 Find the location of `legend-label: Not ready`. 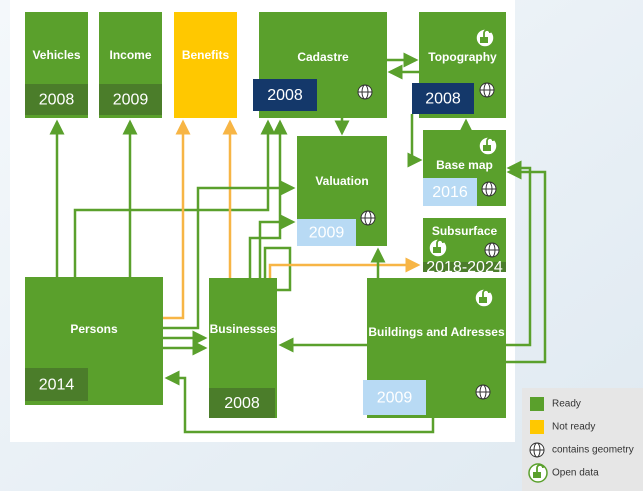

legend-label: Not ready is located at coordinates (573, 427).